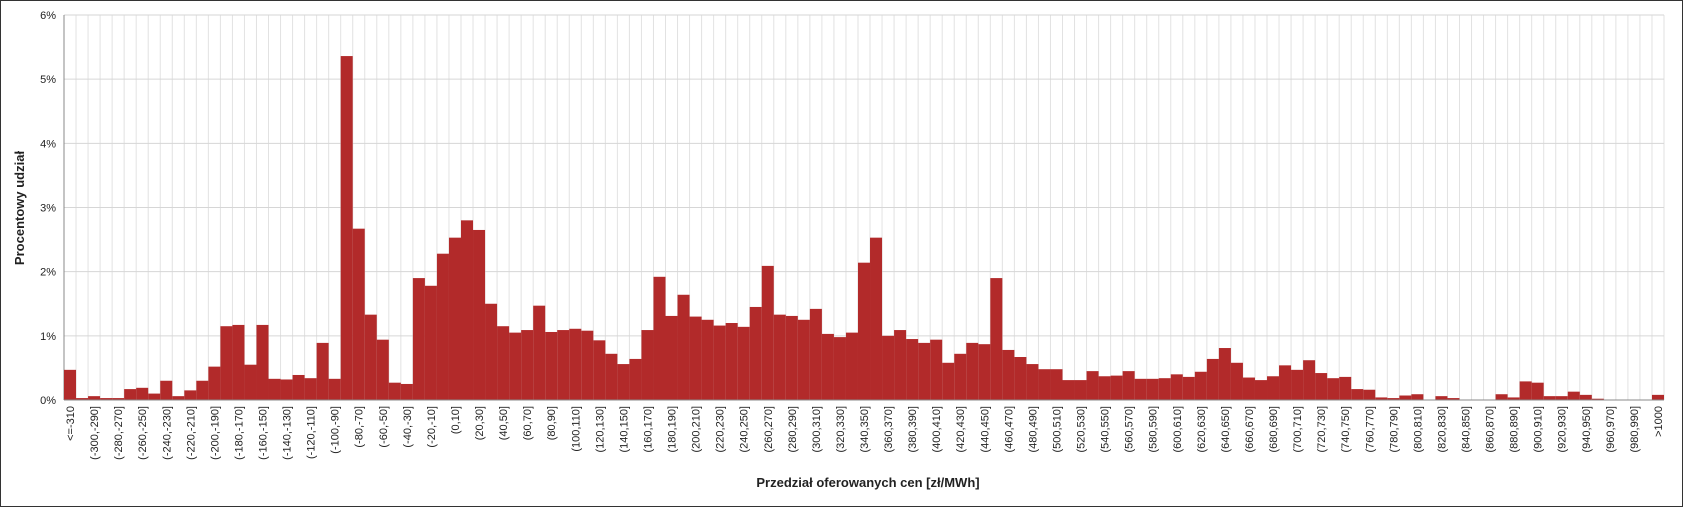 This screenshot has height=507, width=1683. I want to click on x-tick-label: (280,290], so click(793, 429).